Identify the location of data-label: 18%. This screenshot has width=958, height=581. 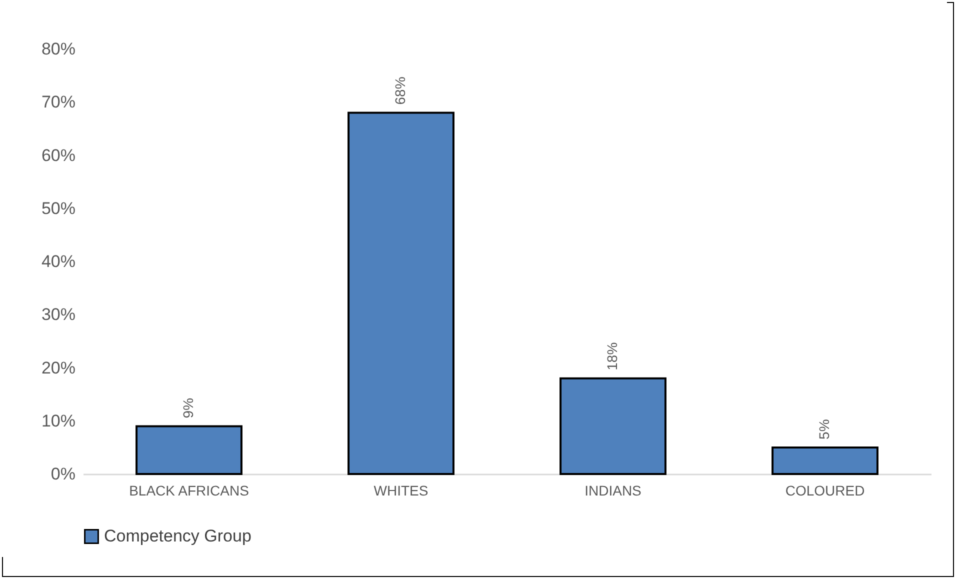
(612, 356).